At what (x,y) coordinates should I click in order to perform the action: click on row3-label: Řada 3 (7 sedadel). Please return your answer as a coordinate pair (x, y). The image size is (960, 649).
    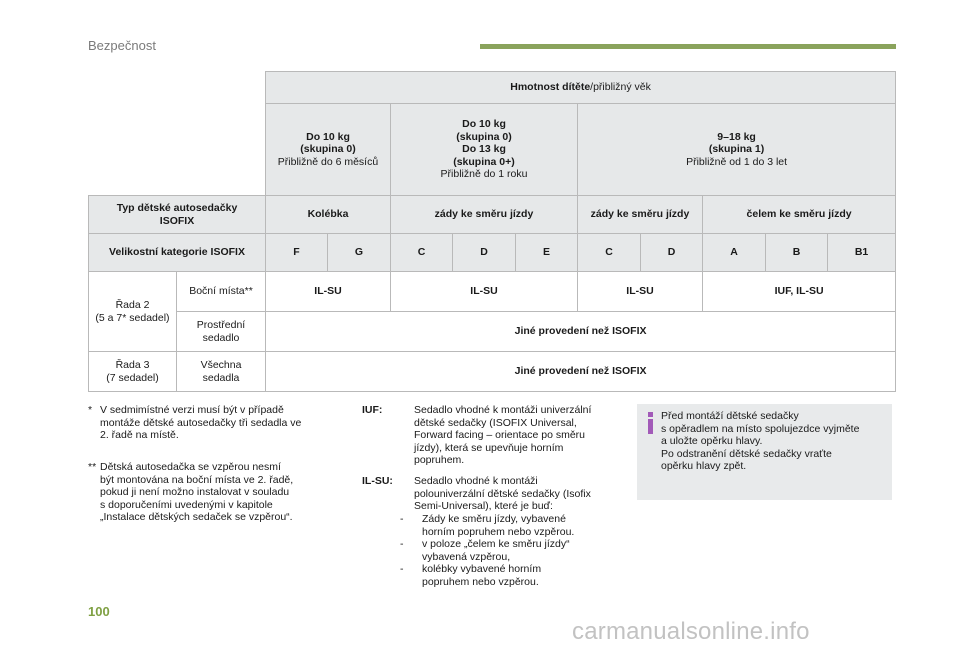
    Looking at the image, I should click on (132, 371).